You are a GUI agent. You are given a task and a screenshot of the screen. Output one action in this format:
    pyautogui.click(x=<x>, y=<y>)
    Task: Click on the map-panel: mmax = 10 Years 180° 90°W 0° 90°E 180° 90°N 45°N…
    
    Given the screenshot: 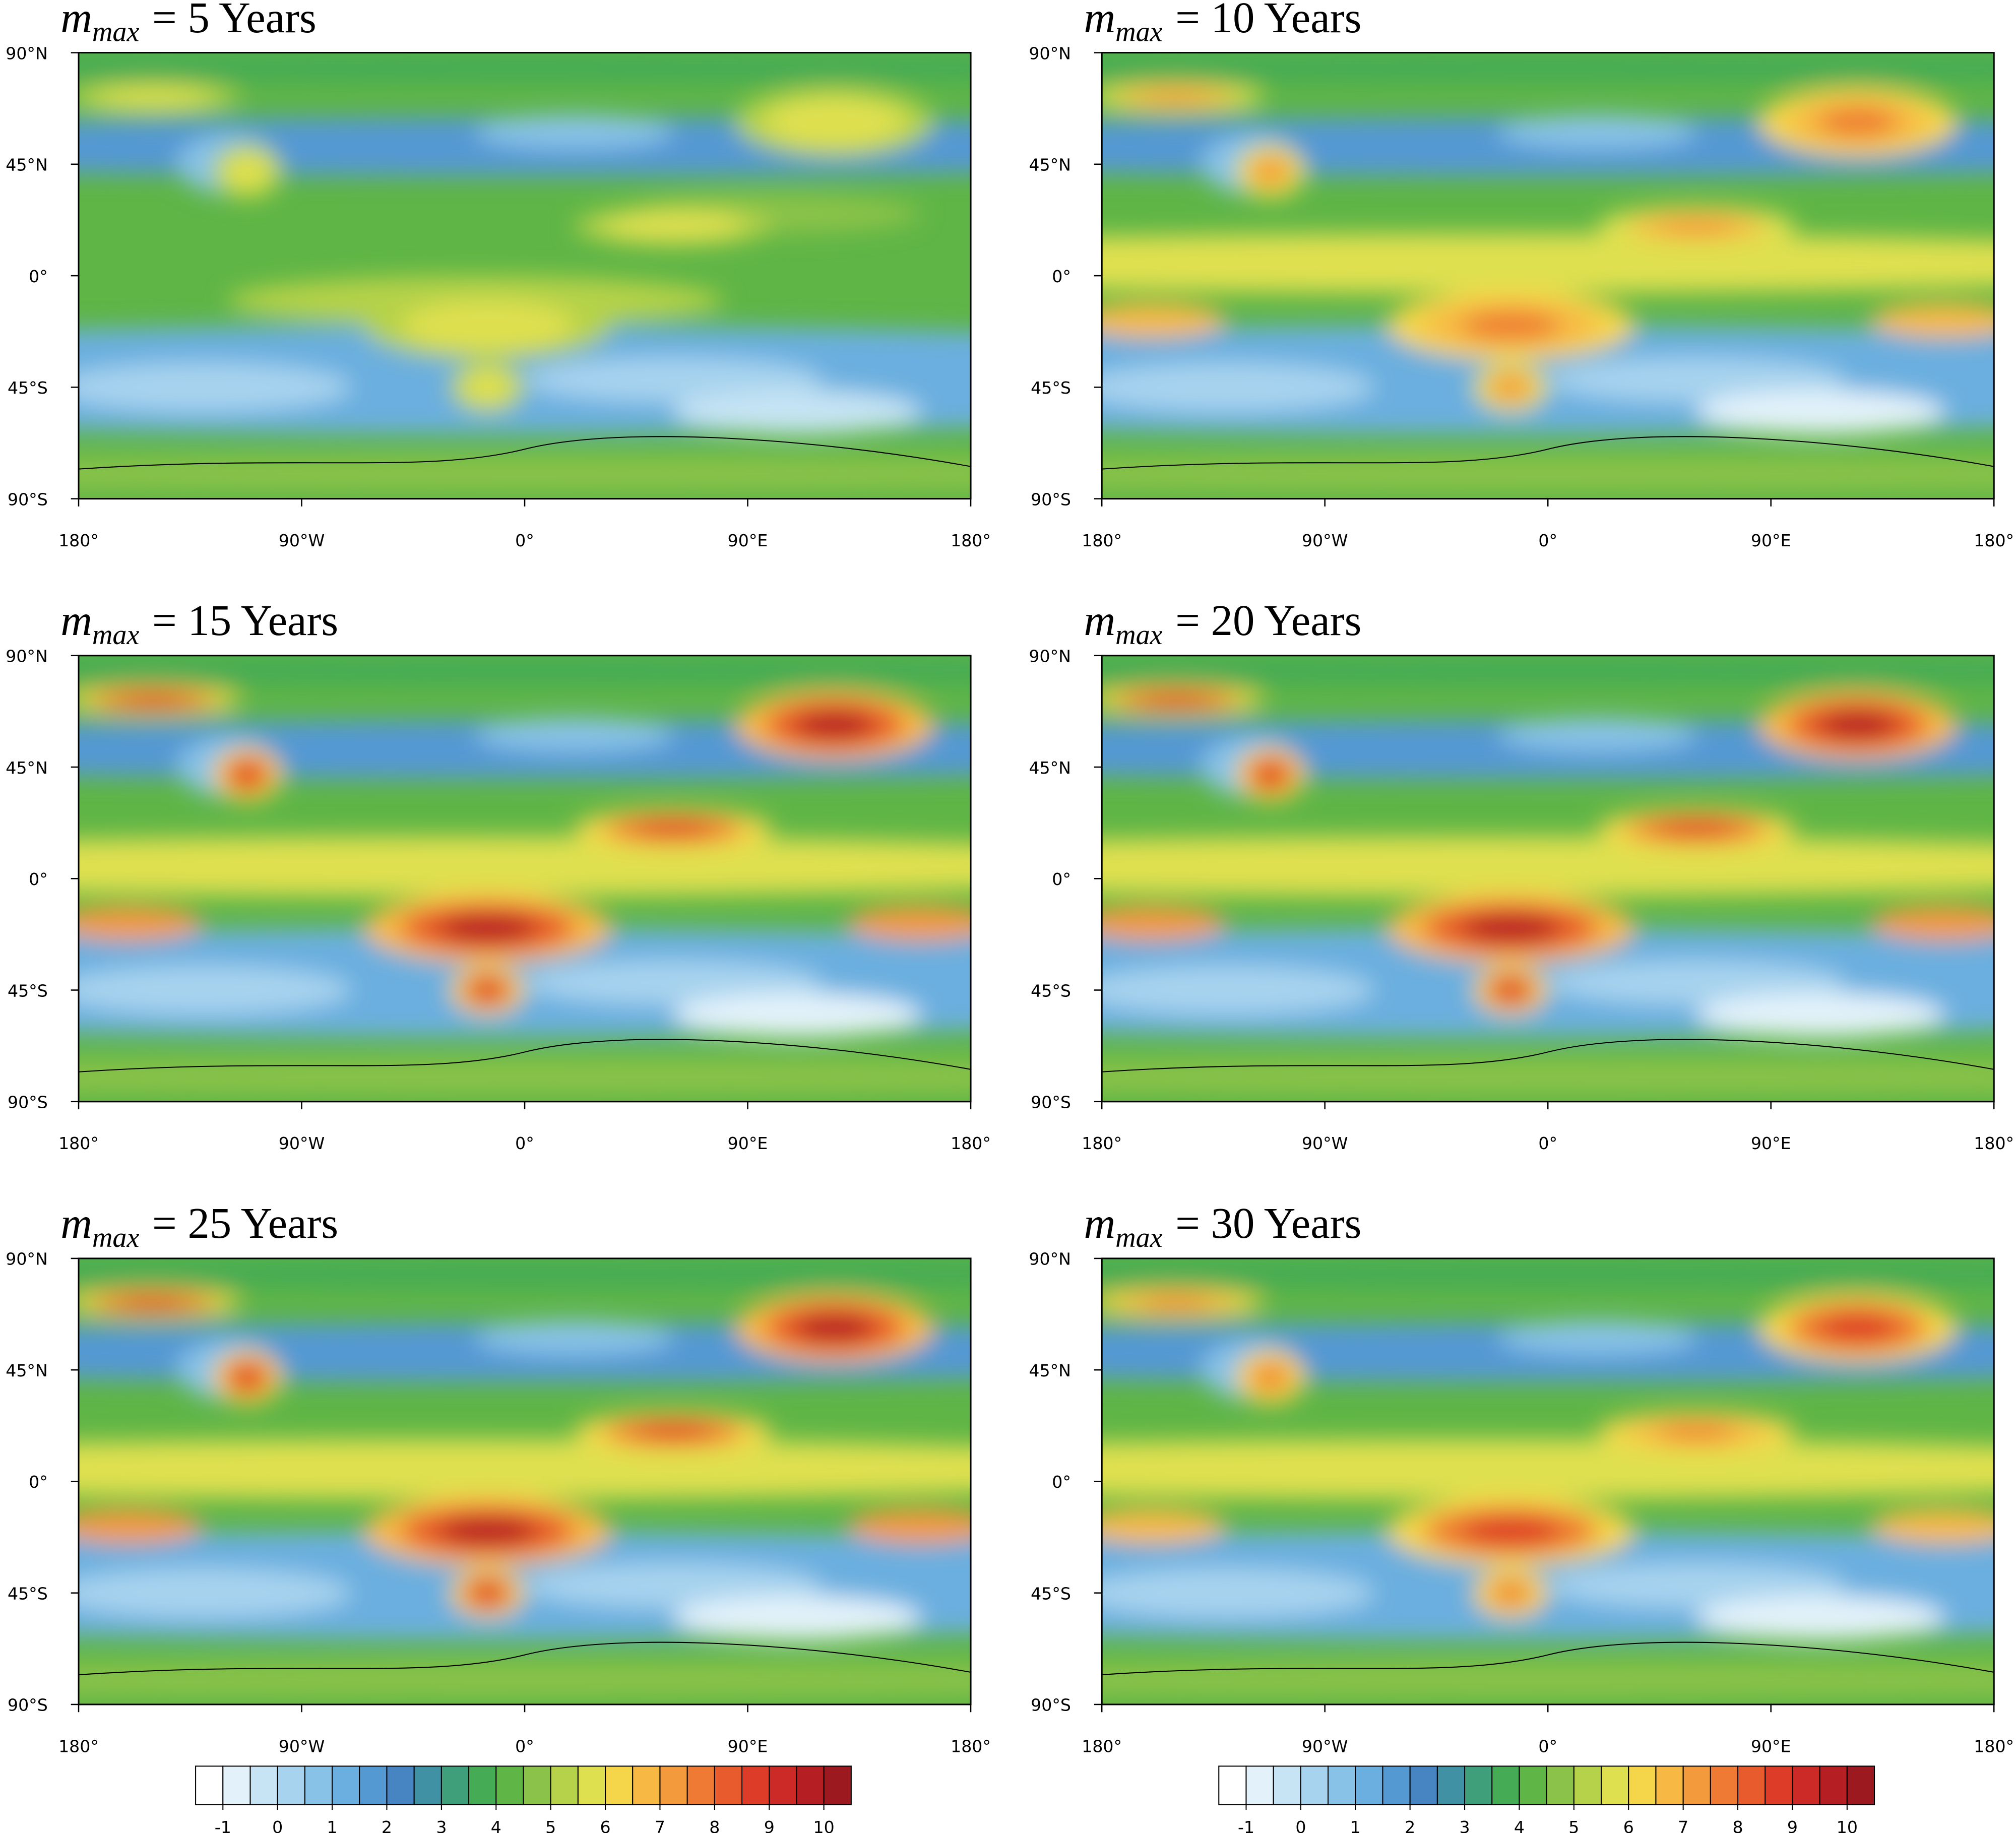 What is the action you would take?
    pyautogui.click(x=1521, y=275)
    